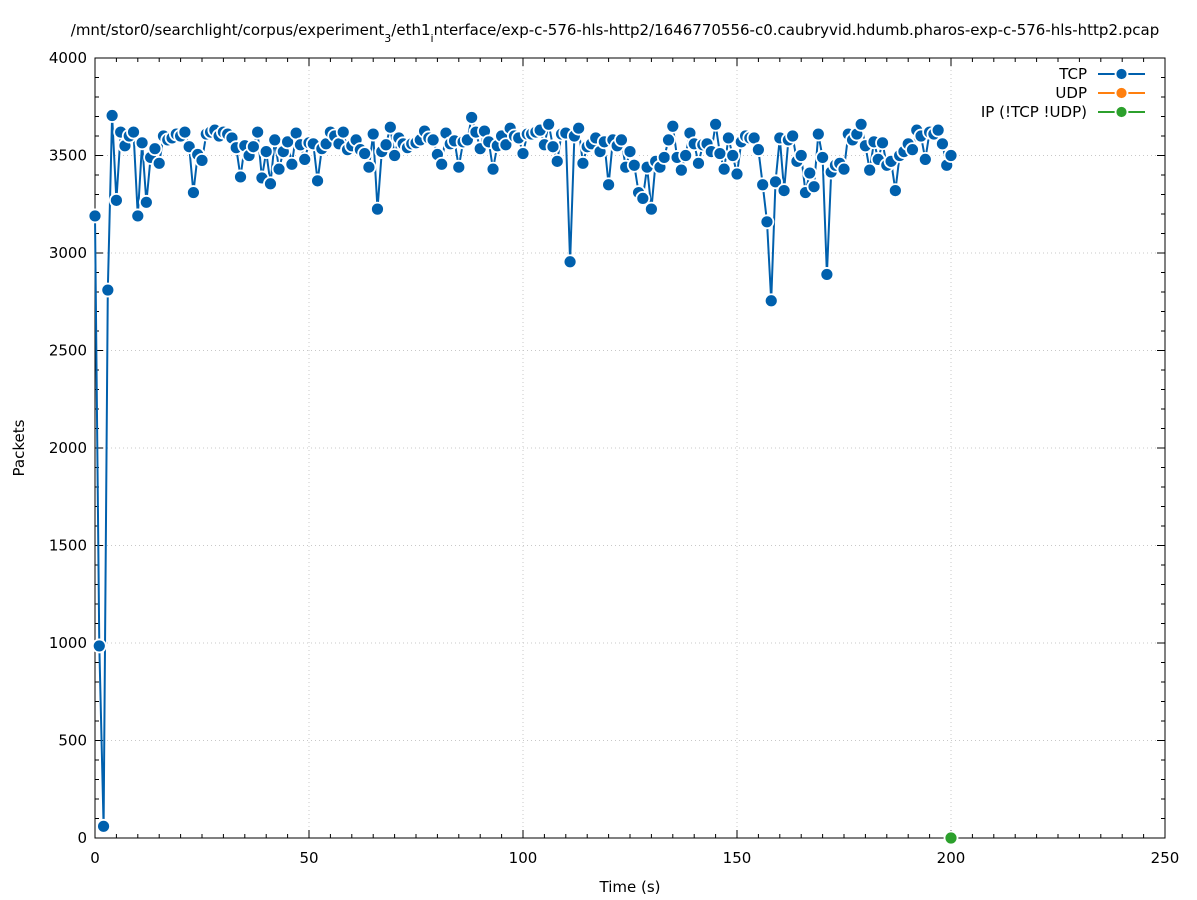  Describe the element at coordinates (1072, 74) in the screenshot. I see `legend-label: TCP` at that location.